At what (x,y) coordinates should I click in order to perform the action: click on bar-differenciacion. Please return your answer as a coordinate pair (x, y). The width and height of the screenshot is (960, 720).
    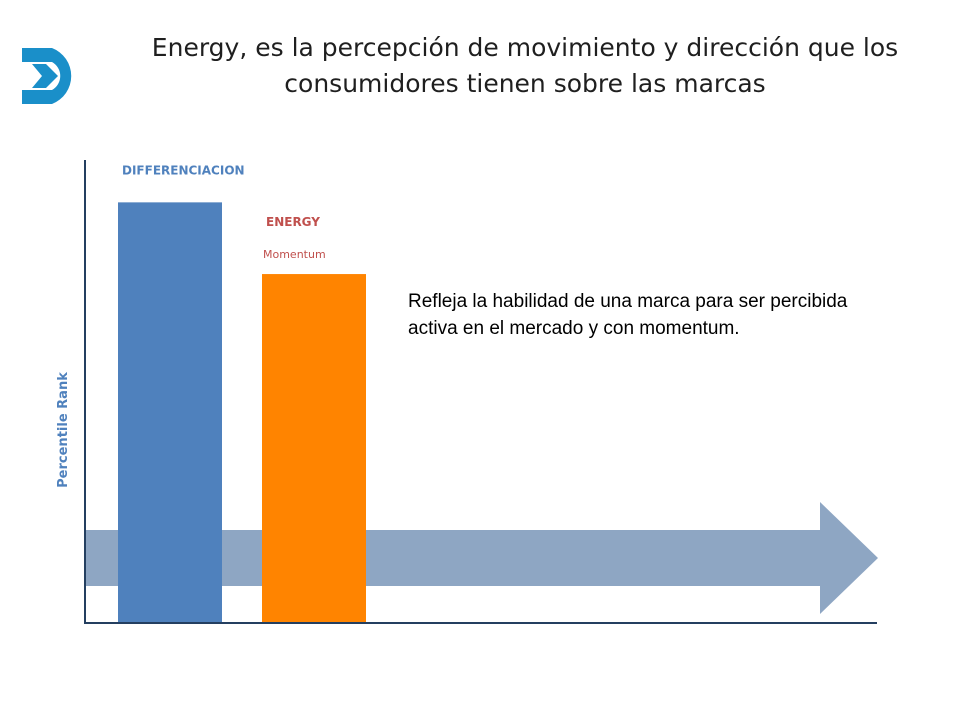
    Looking at the image, I should click on (170, 413).